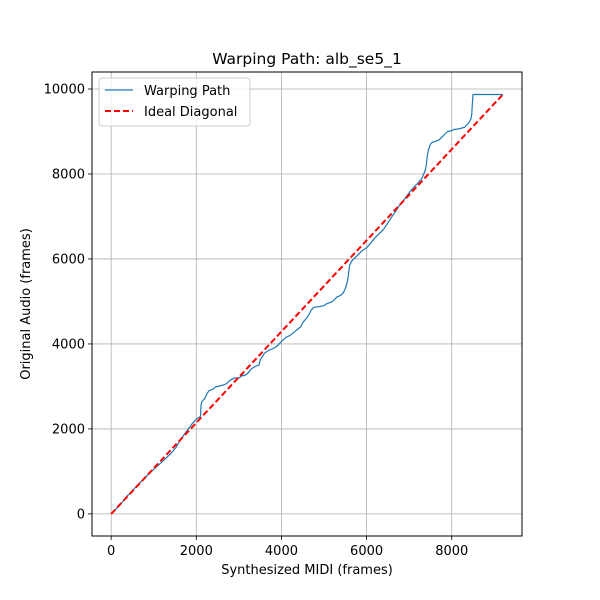 Image resolution: width=600 pixels, height=600 pixels. What do you see at coordinates (196, 551) in the screenshot?
I see `x-tick-label: 2000` at bounding box center [196, 551].